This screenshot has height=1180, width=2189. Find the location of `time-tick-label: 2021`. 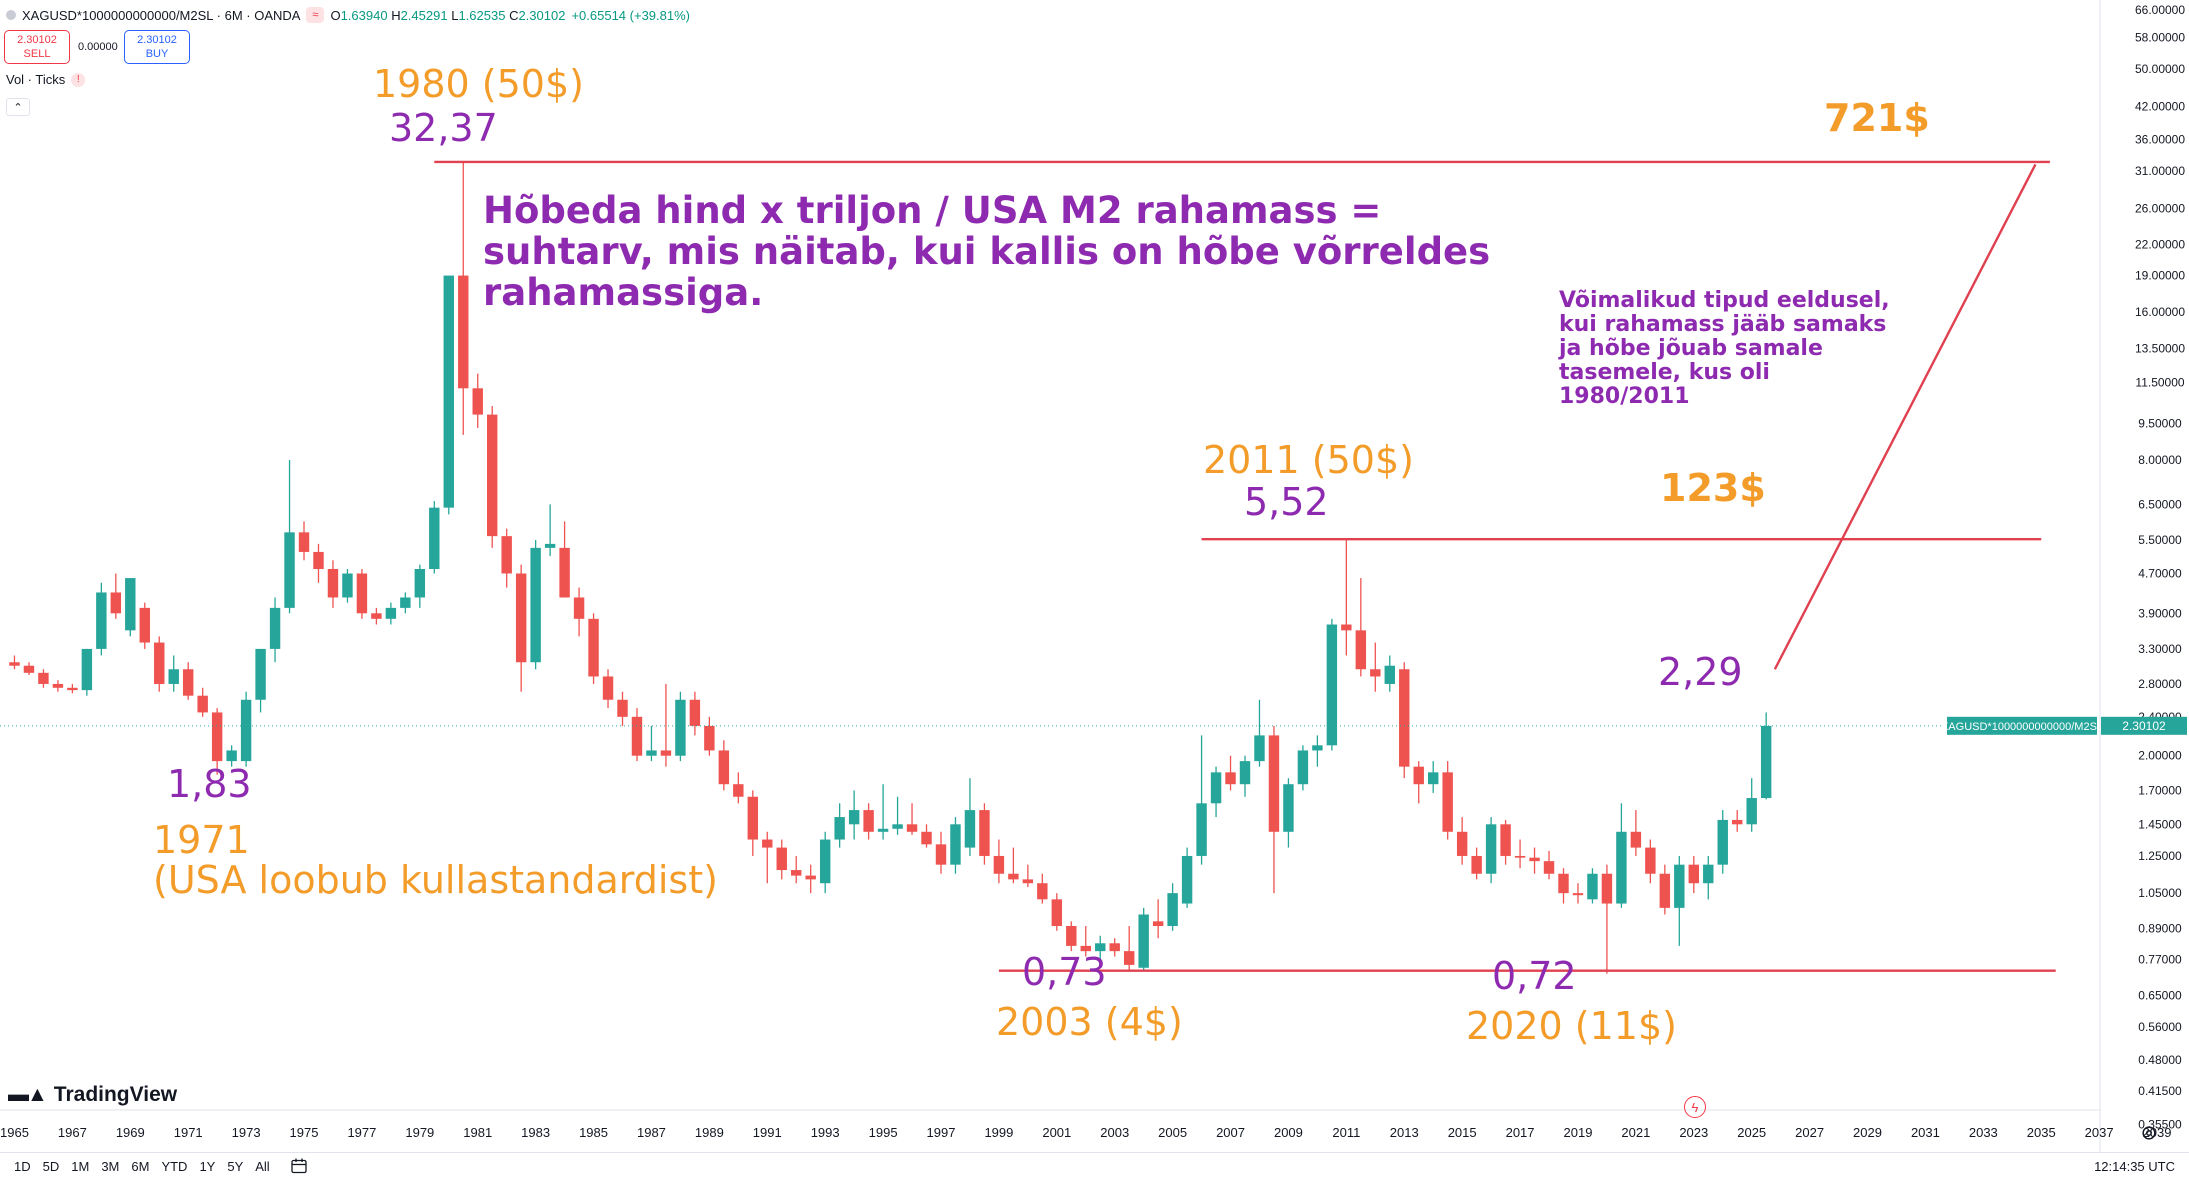

time-tick-label: 2021 is located at coordinates (1635, 1132).